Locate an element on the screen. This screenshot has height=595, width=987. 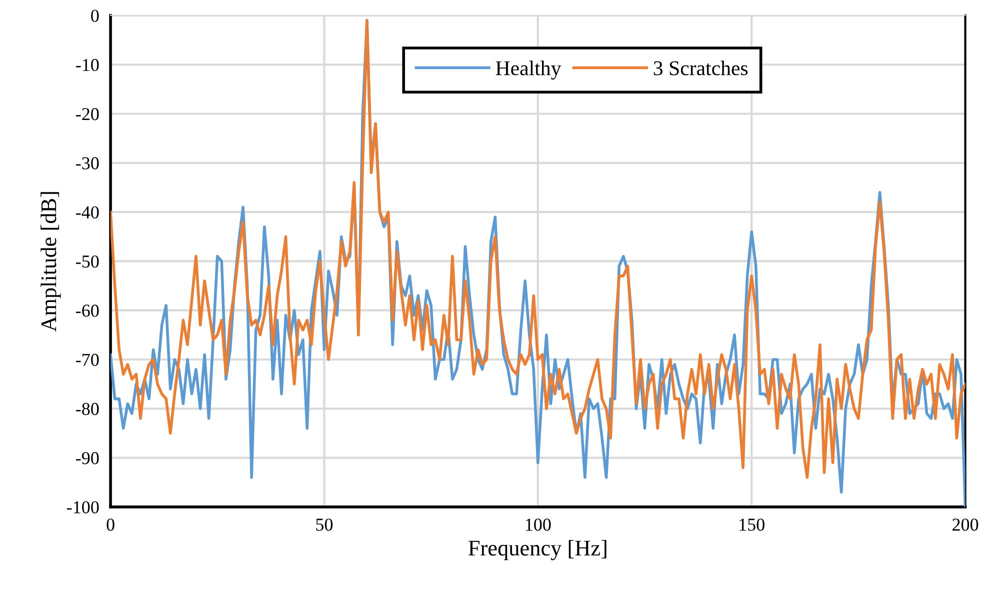
y-tick-label: -70 is located at coordinates (87, 360).